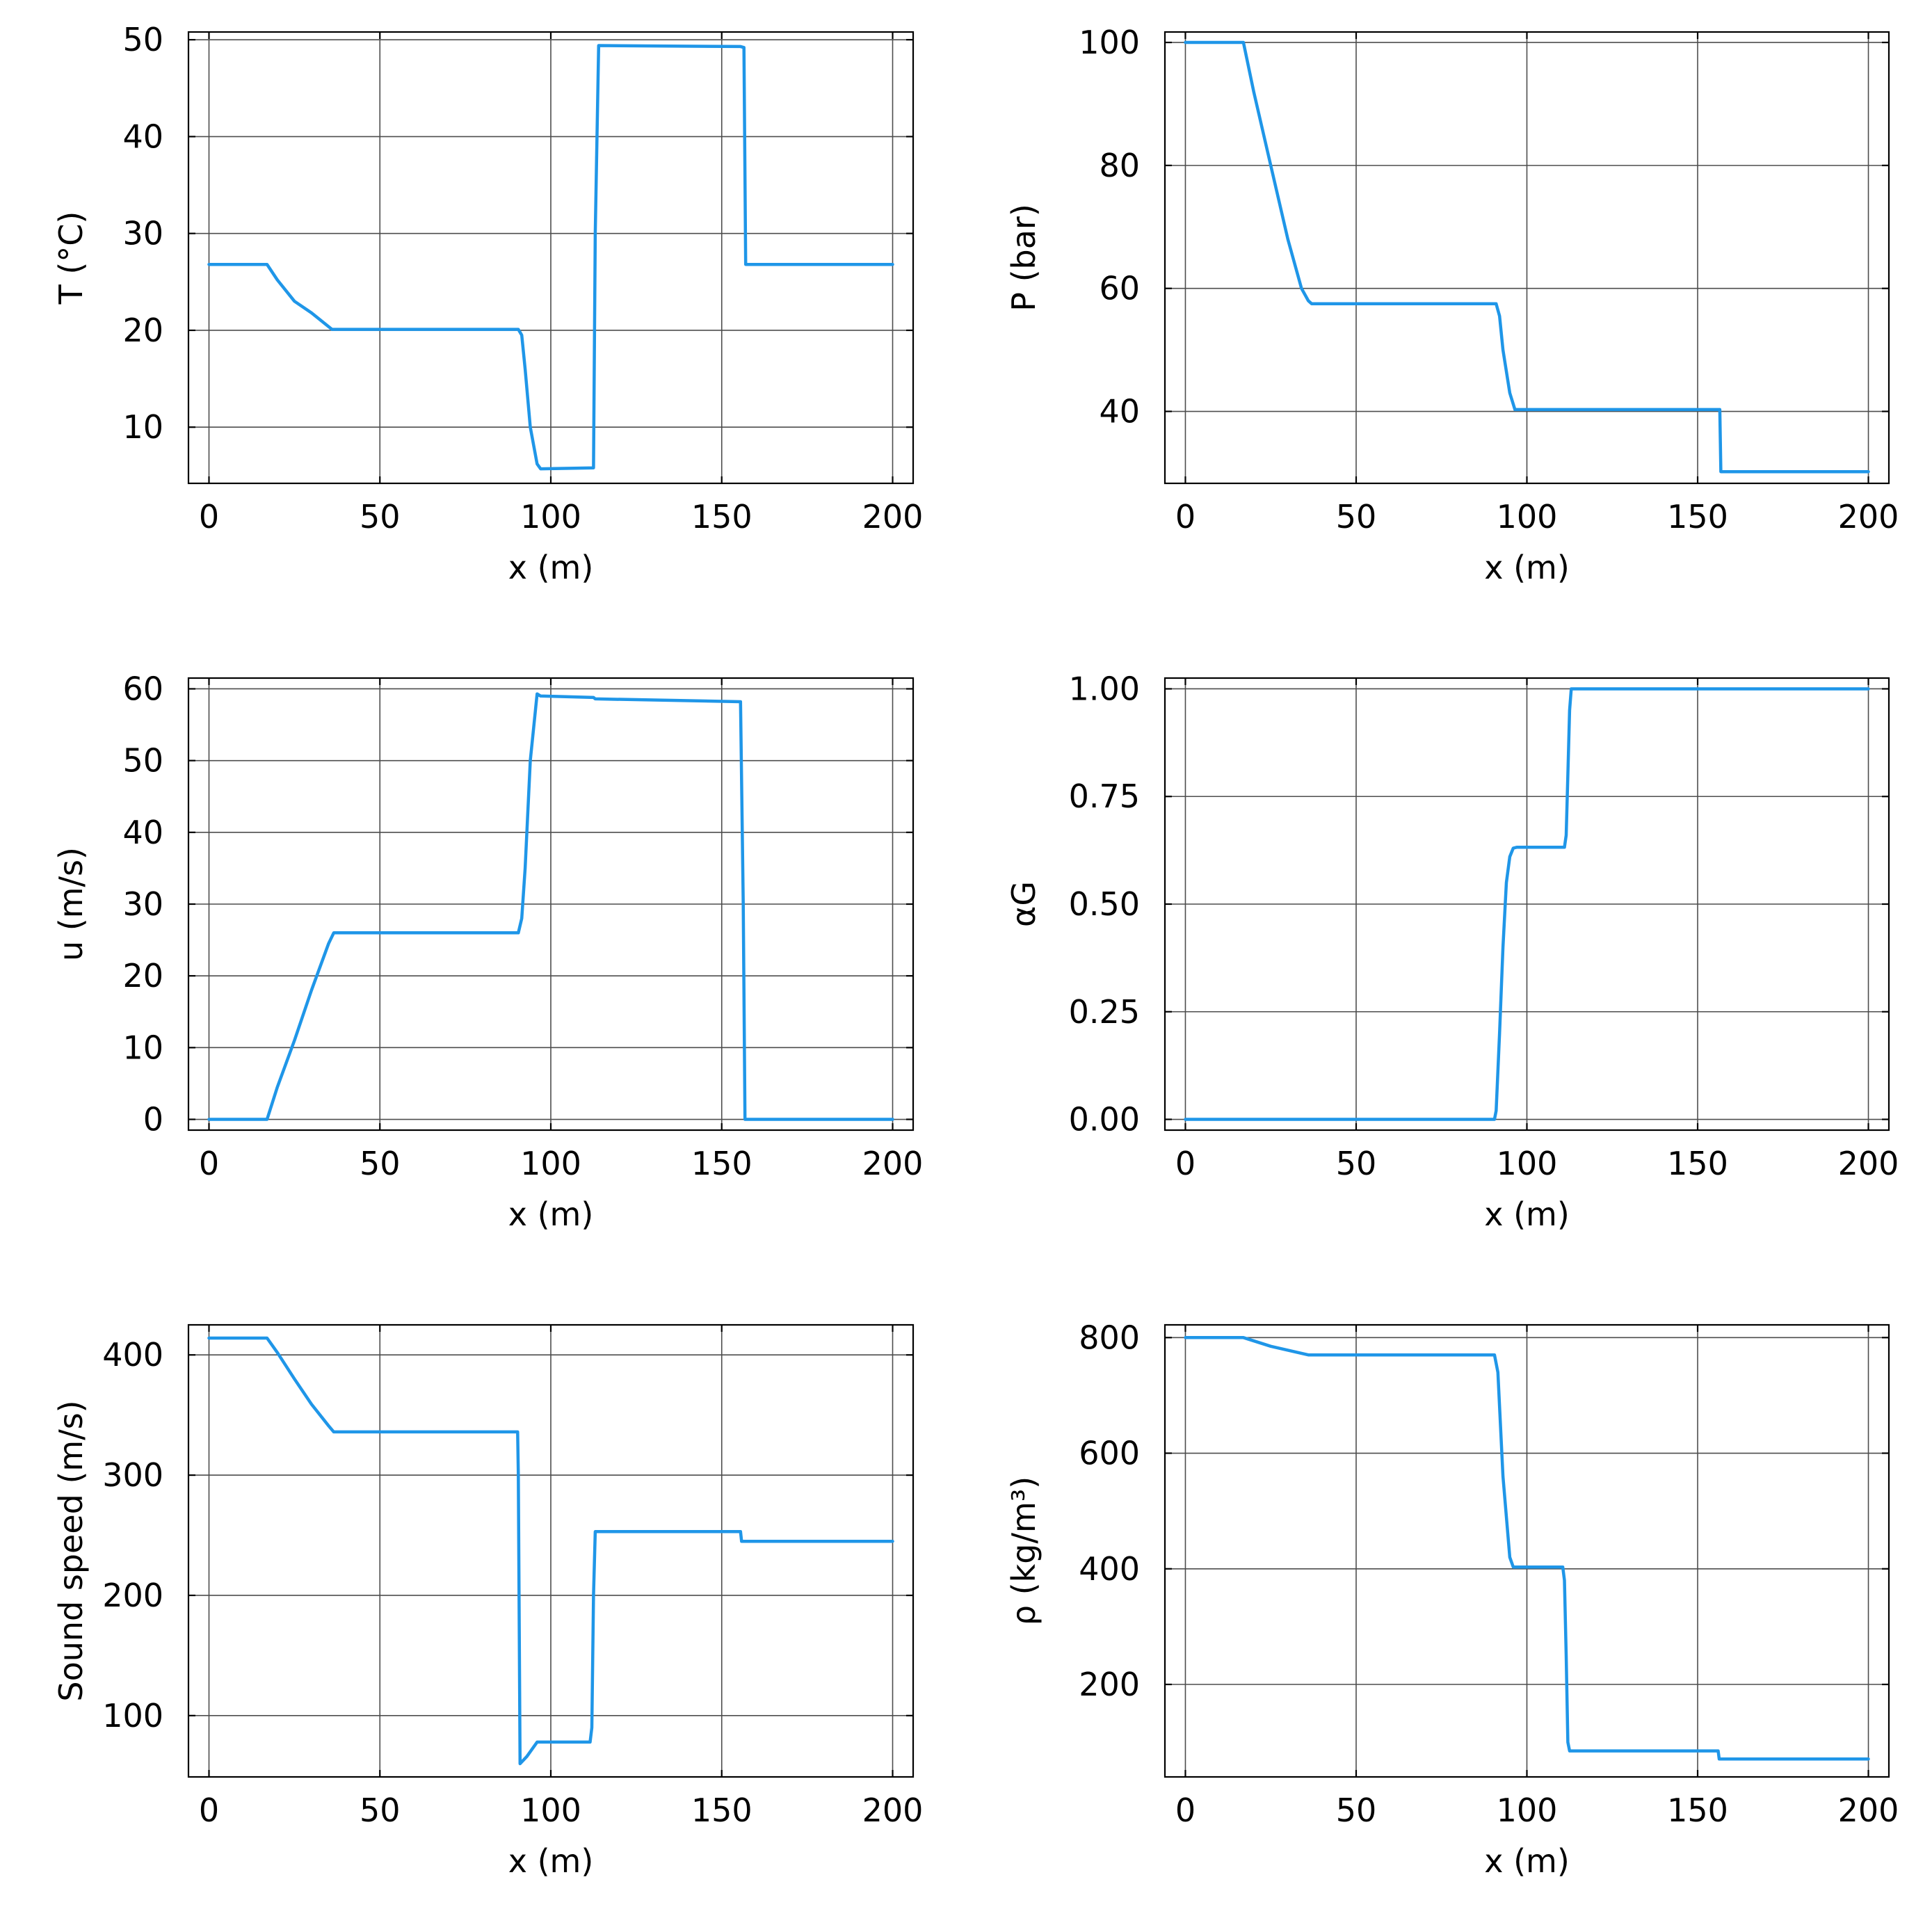 The height and width of the screenshot is (1932, 1932). Describe the element at coordinates (1109, 1337) in the screenshot. I see `y-tick-label: 800` at that location.